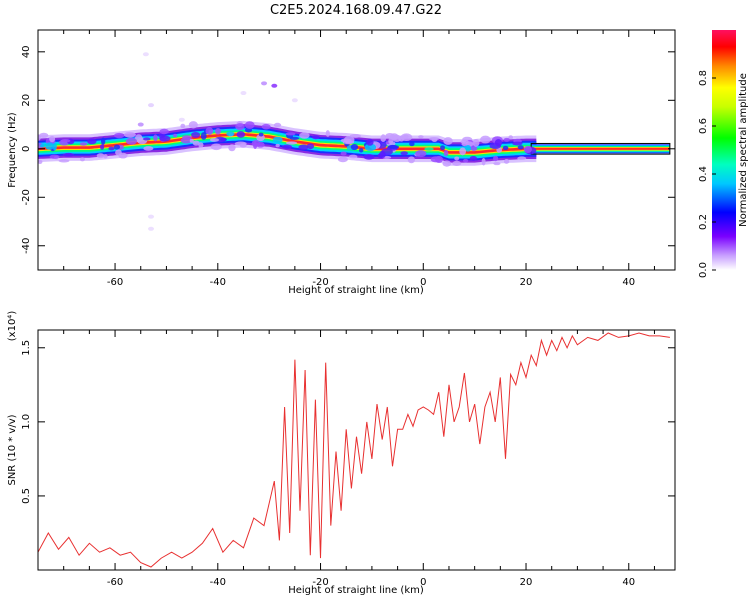 Image resolution: width=750 pixels, height=600 pixels. I want to click on top-ytick-label: 20, so click(26, 100).